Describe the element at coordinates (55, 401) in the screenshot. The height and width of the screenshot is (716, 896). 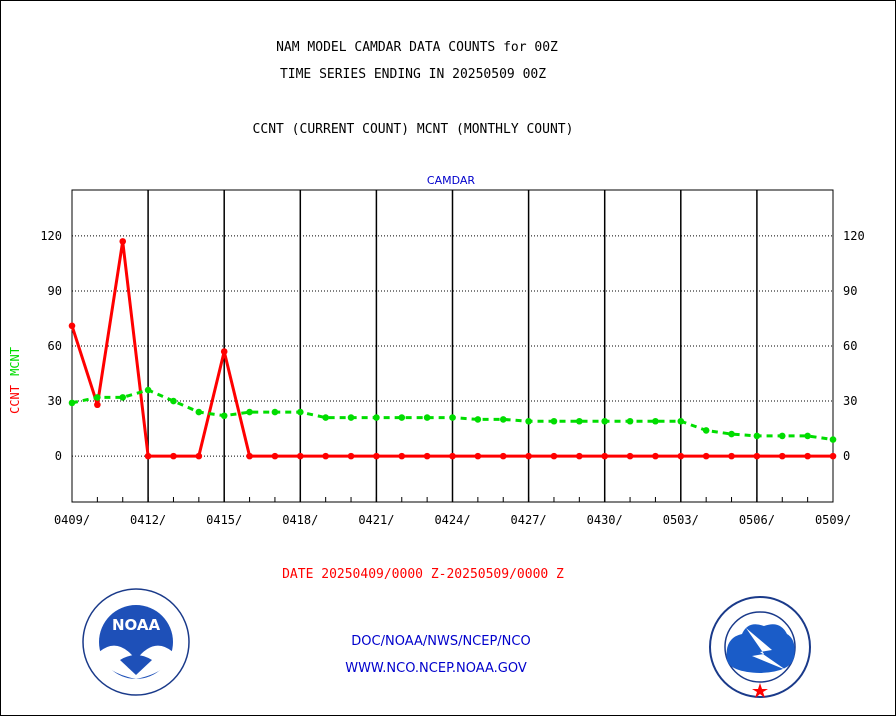
I see `y-tick-label-left: 30` at that location.